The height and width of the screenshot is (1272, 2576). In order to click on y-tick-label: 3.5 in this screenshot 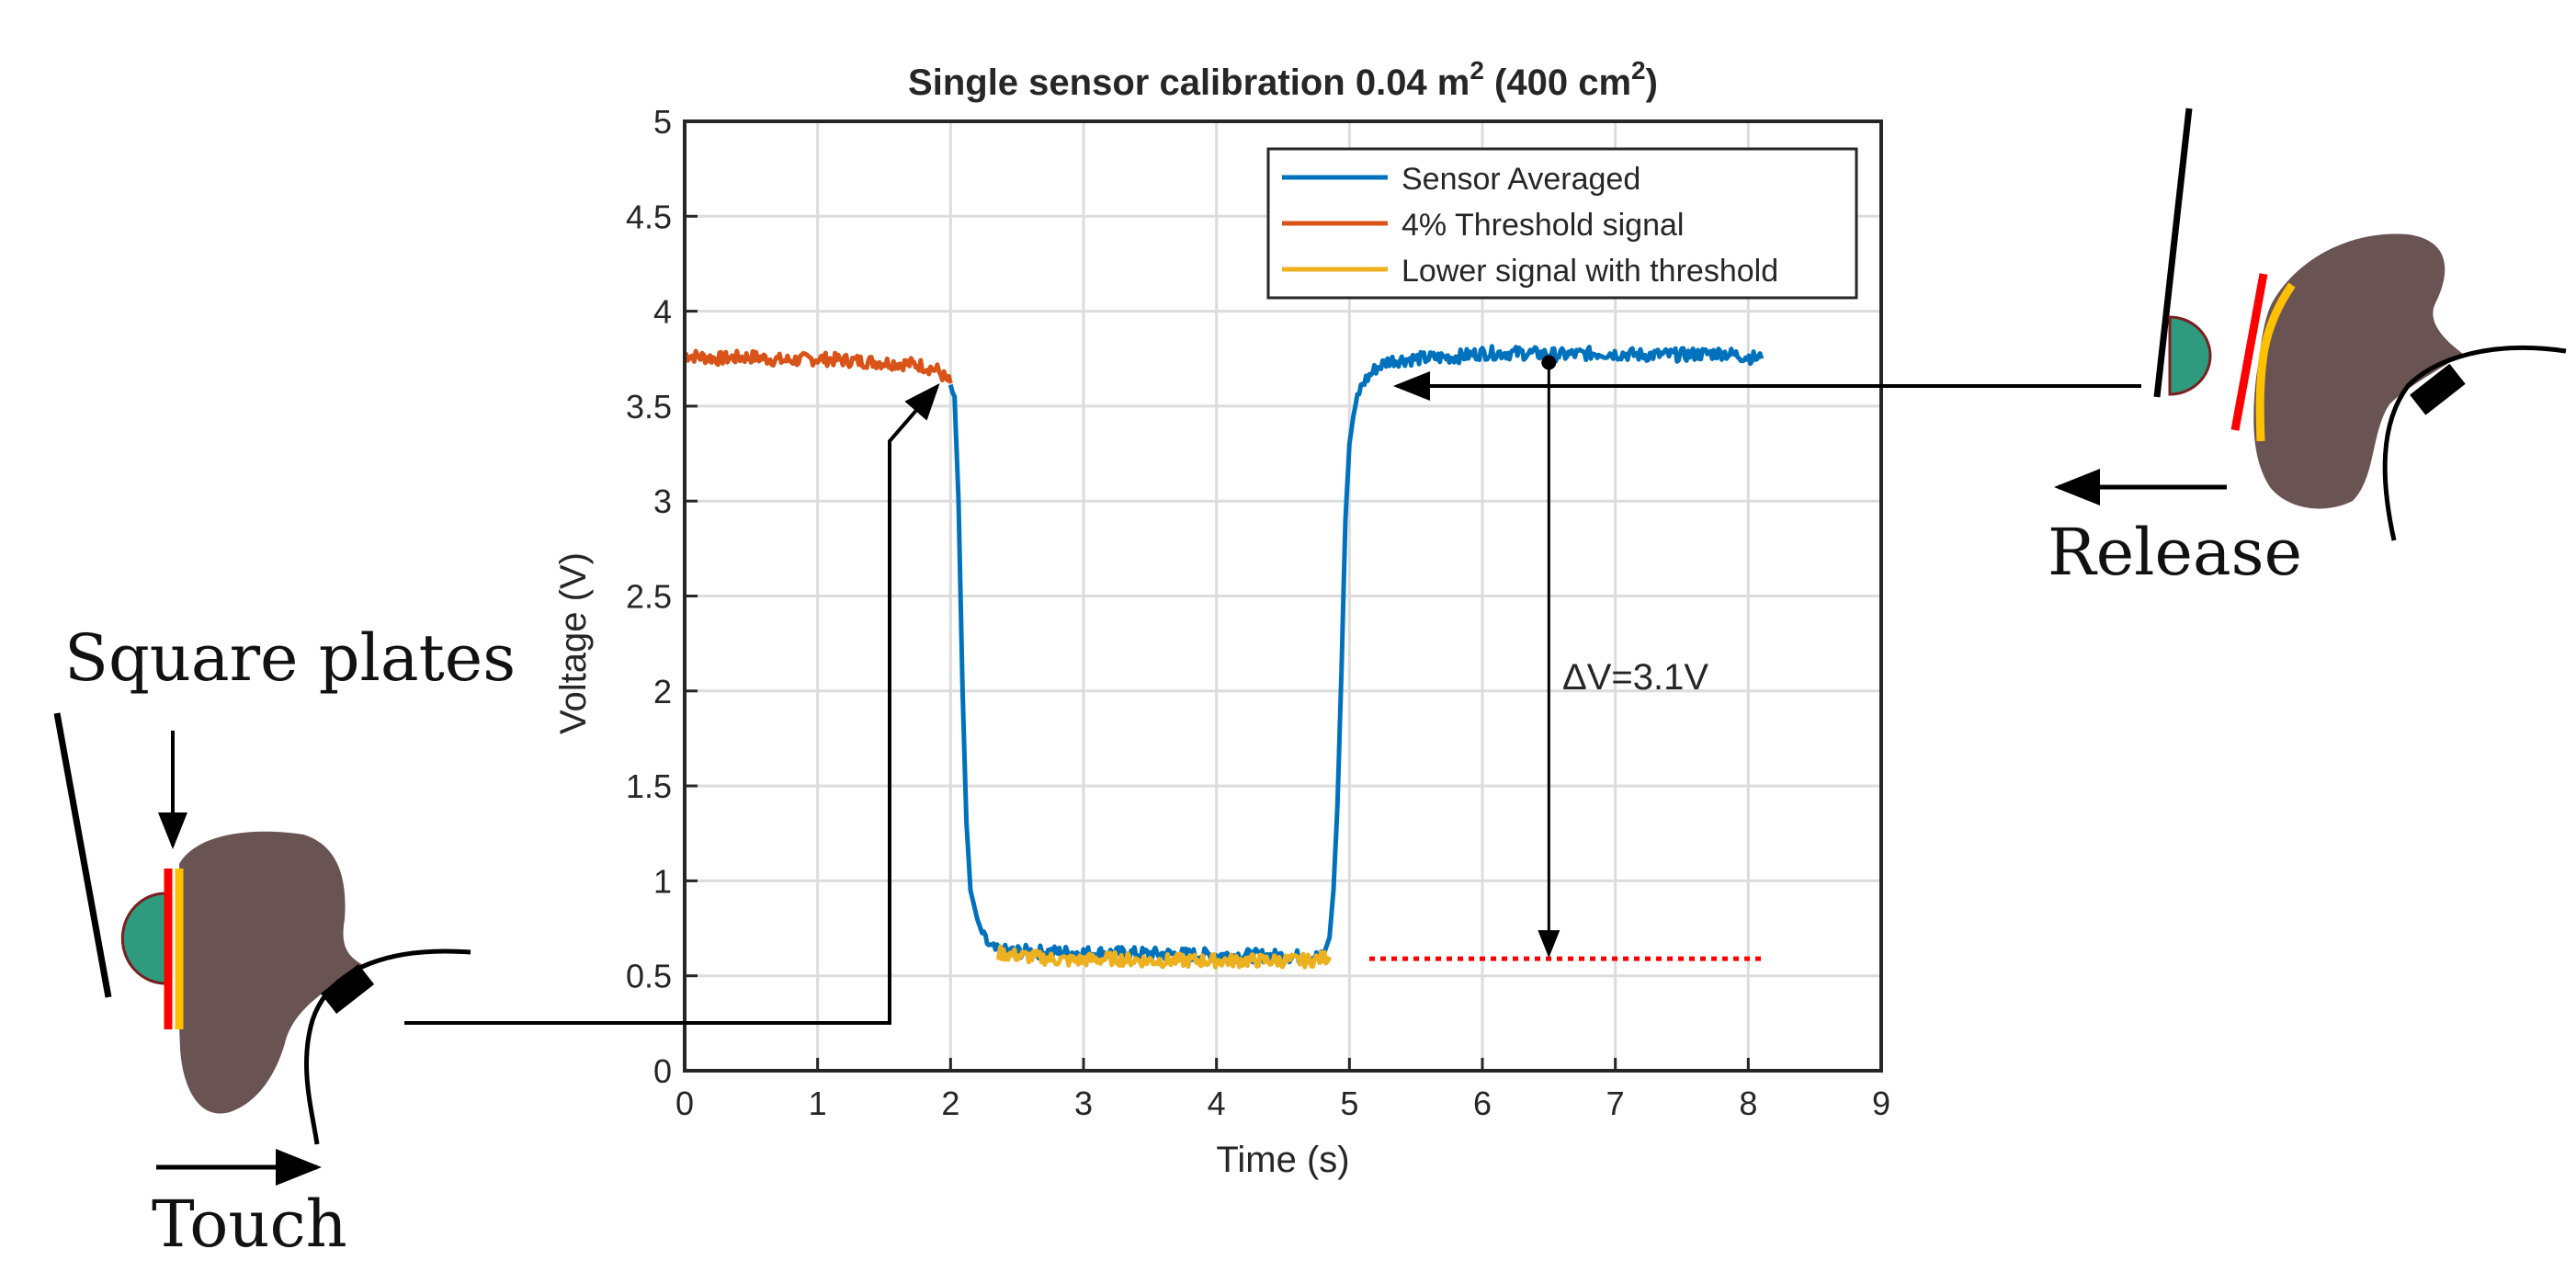, I will do `click(649, 407)`.